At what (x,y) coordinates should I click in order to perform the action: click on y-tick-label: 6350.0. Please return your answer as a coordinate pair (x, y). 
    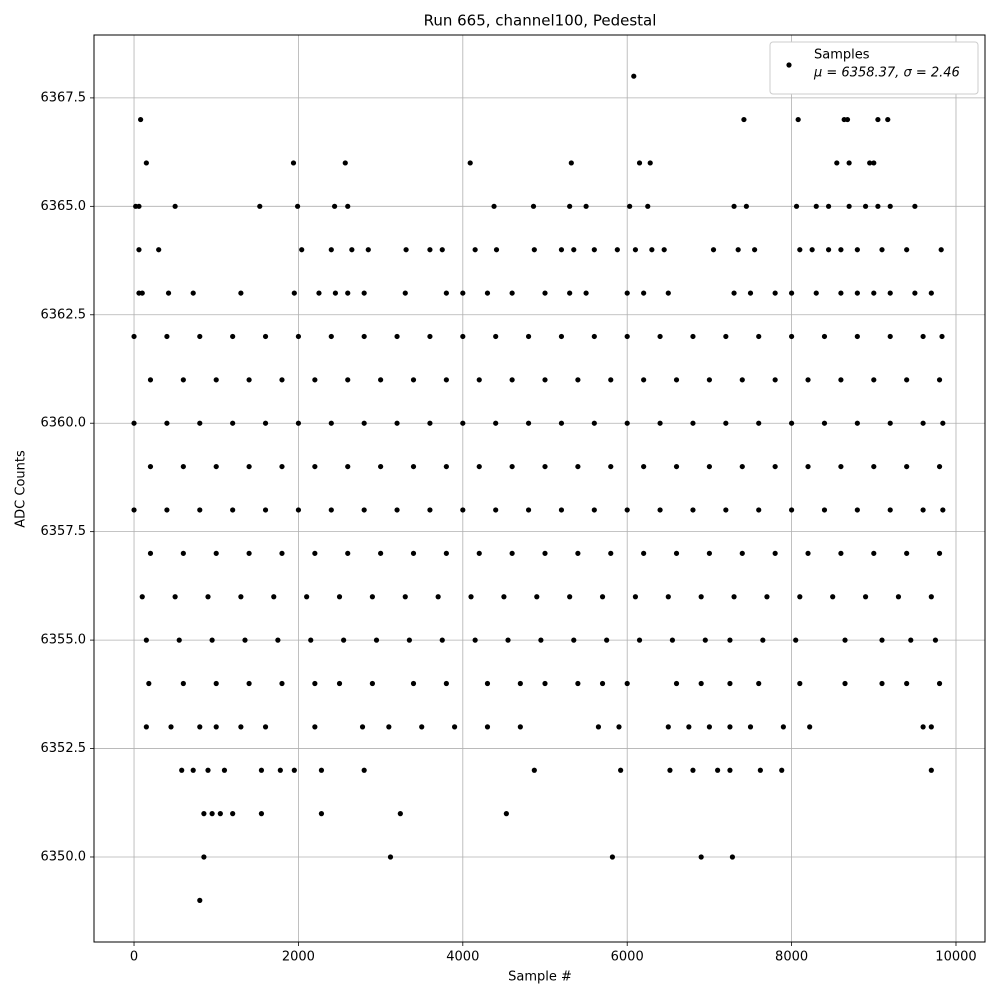
    Looking at the image, I should click on (64, 856).